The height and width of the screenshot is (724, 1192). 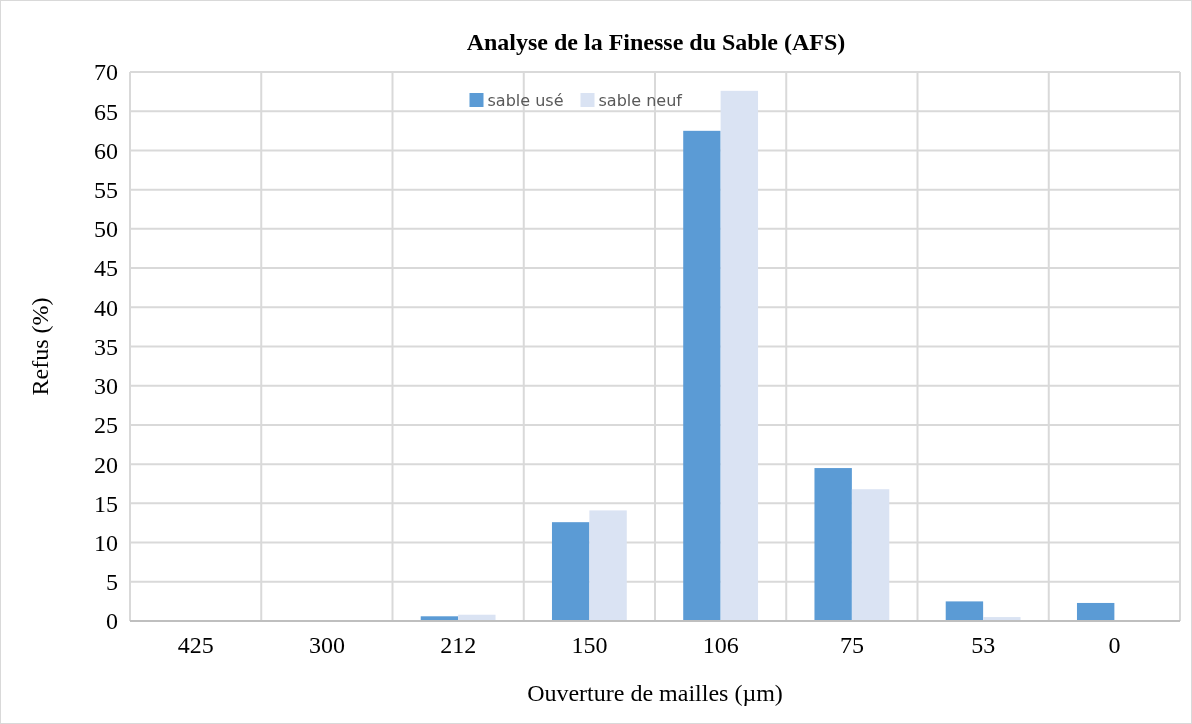 What do you see at coordinates (1114, 645) in the screenshot?
I see `x-tick-label: 0` at bounding box center [1114, 645].